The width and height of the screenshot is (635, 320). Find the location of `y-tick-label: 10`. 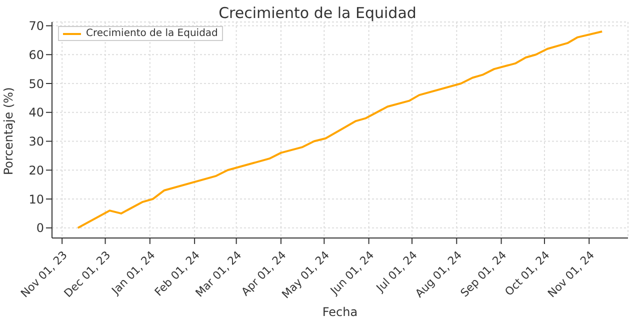

y-tick-label: 10 is located at coordinates (36, 199).